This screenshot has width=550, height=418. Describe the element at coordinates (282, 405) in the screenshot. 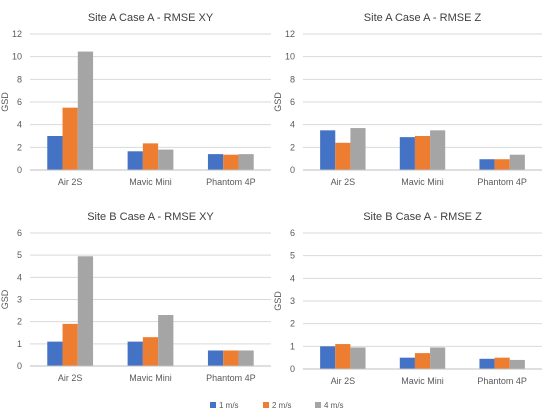

I see `legend-label: 2 m/s` at that location.